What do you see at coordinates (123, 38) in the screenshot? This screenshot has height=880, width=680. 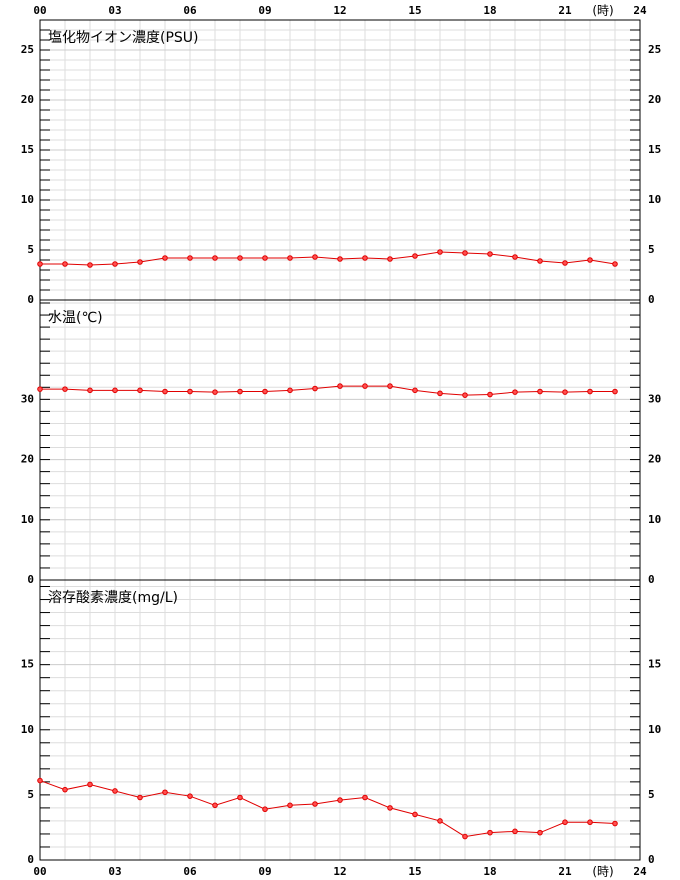 I see `panel-title: 塩化物イオン濃度(PSU)` at bounding box center [123, 38].